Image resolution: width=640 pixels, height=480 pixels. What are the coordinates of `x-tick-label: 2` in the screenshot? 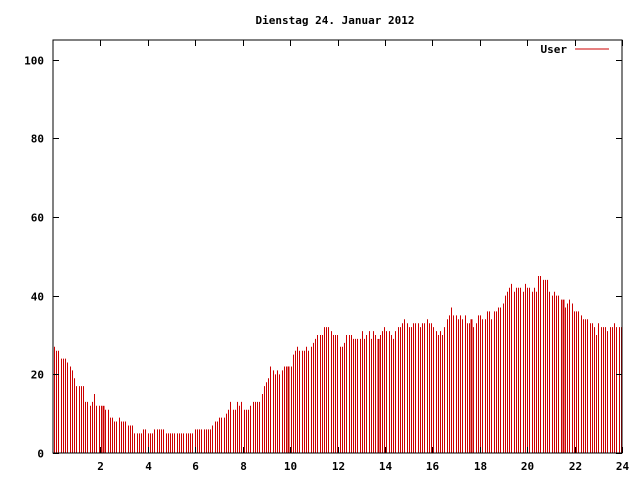 It's located at (100, 466).